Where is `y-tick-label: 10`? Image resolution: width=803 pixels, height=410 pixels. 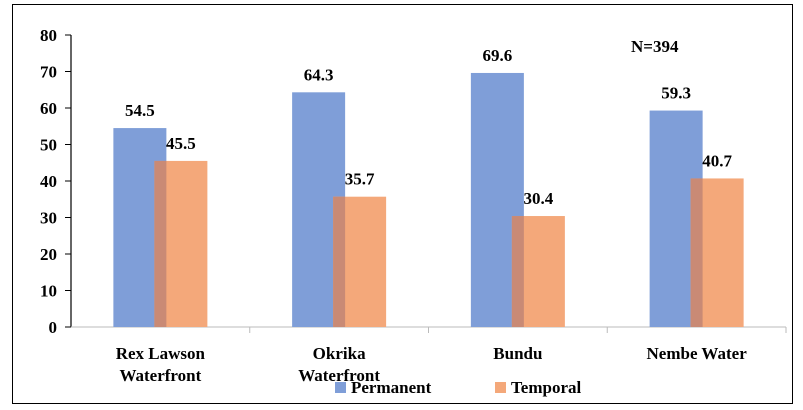 y-tick-label: 10 is located at coordinates (48, 291).